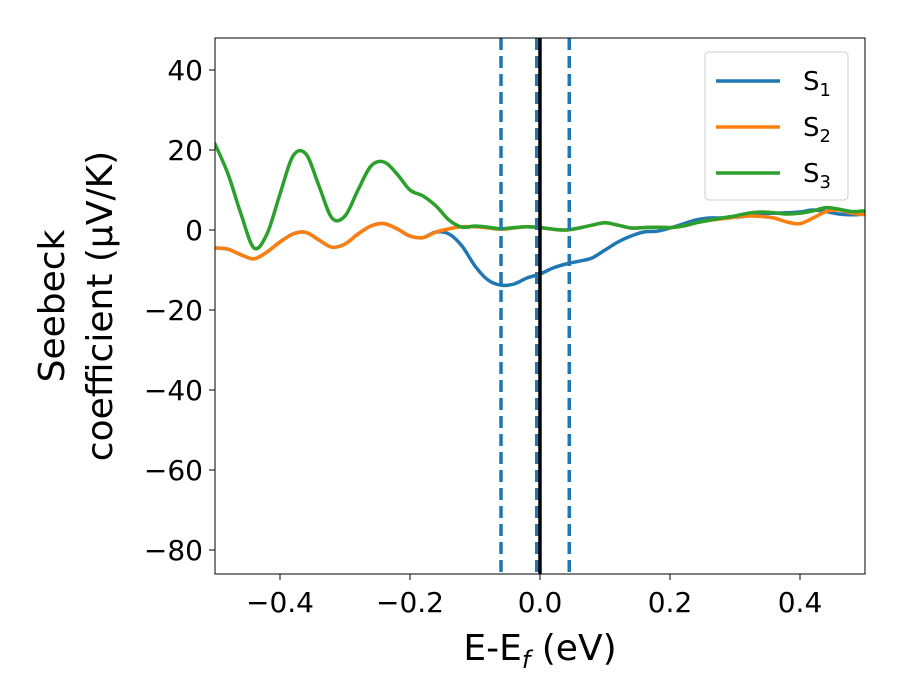 The width and height of the screenshot is (900, 700). Describe the element at coordinates (410, 602) in the screenshot. I see `x-tick-label: −0.2` at that location.